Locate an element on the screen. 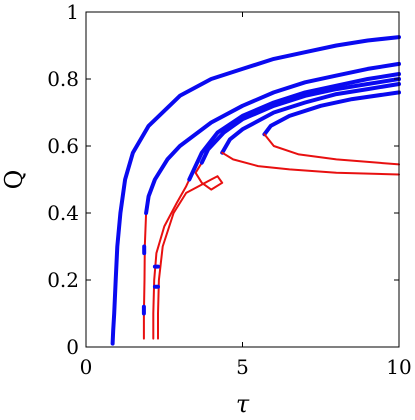 This screenshot has width=415, height=420. y-tick-label-5: 1 is located at coordinates (72, 12).